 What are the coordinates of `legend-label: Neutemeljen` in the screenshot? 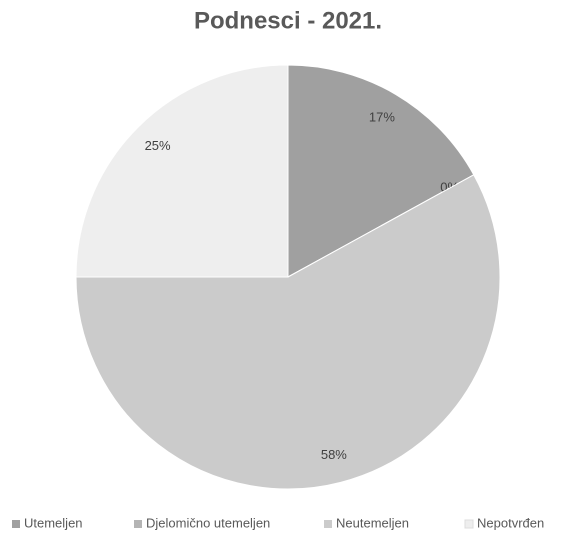 It's located at (372, 522).